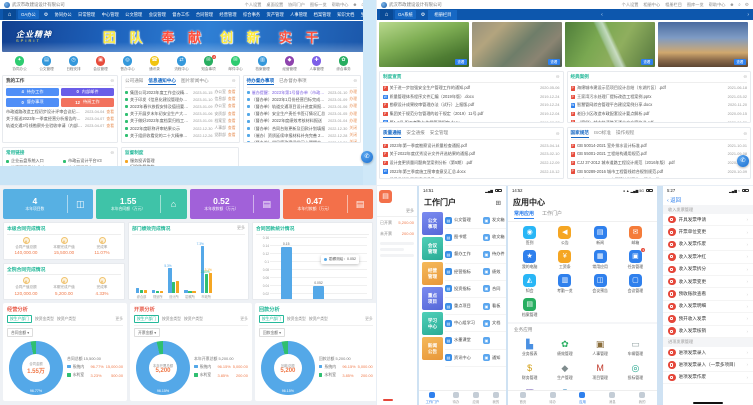 The image size is (753, 405). I want to click on app-entry: ▣ 文档, so click(492, 323).